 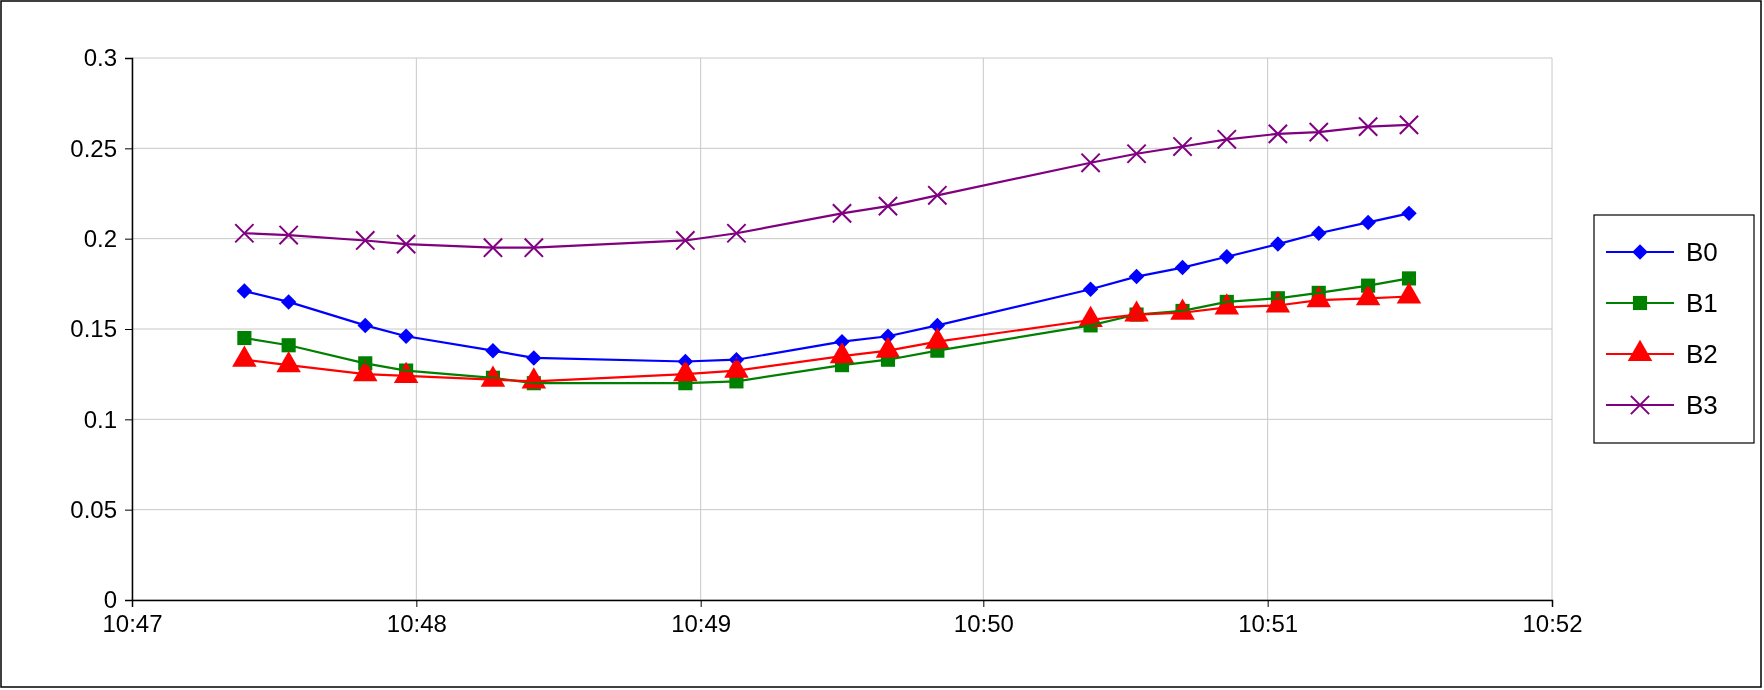 I want to click on legend-label: B0, so click(x=1702, y=252).